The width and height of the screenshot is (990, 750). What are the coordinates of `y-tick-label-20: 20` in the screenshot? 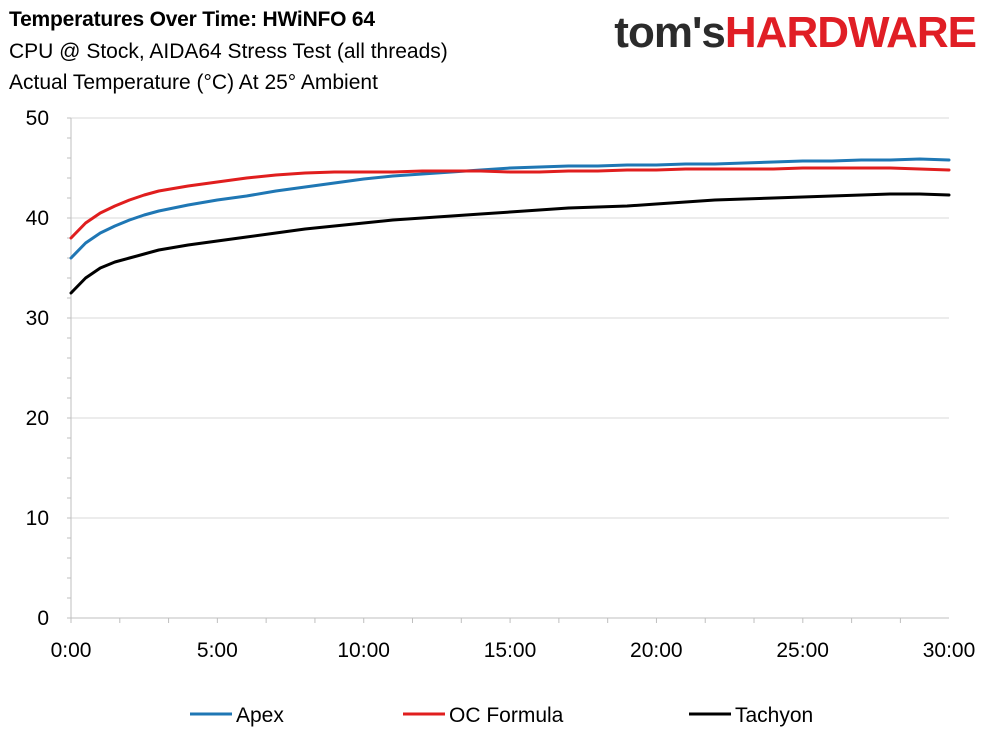 It's located at (37, 418).